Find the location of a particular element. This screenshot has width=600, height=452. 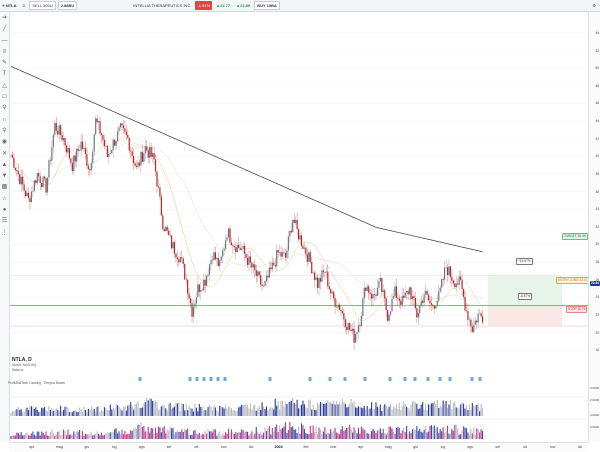

symbol-search: ● NTLA is located at coordinates (9, 5).